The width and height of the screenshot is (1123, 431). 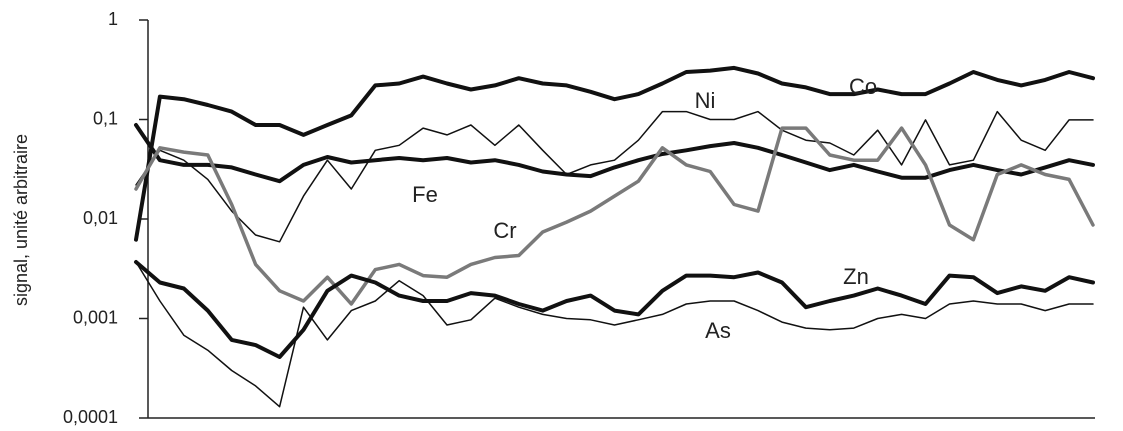 I want to click on series-label: Co, so click(x=863, y=86).